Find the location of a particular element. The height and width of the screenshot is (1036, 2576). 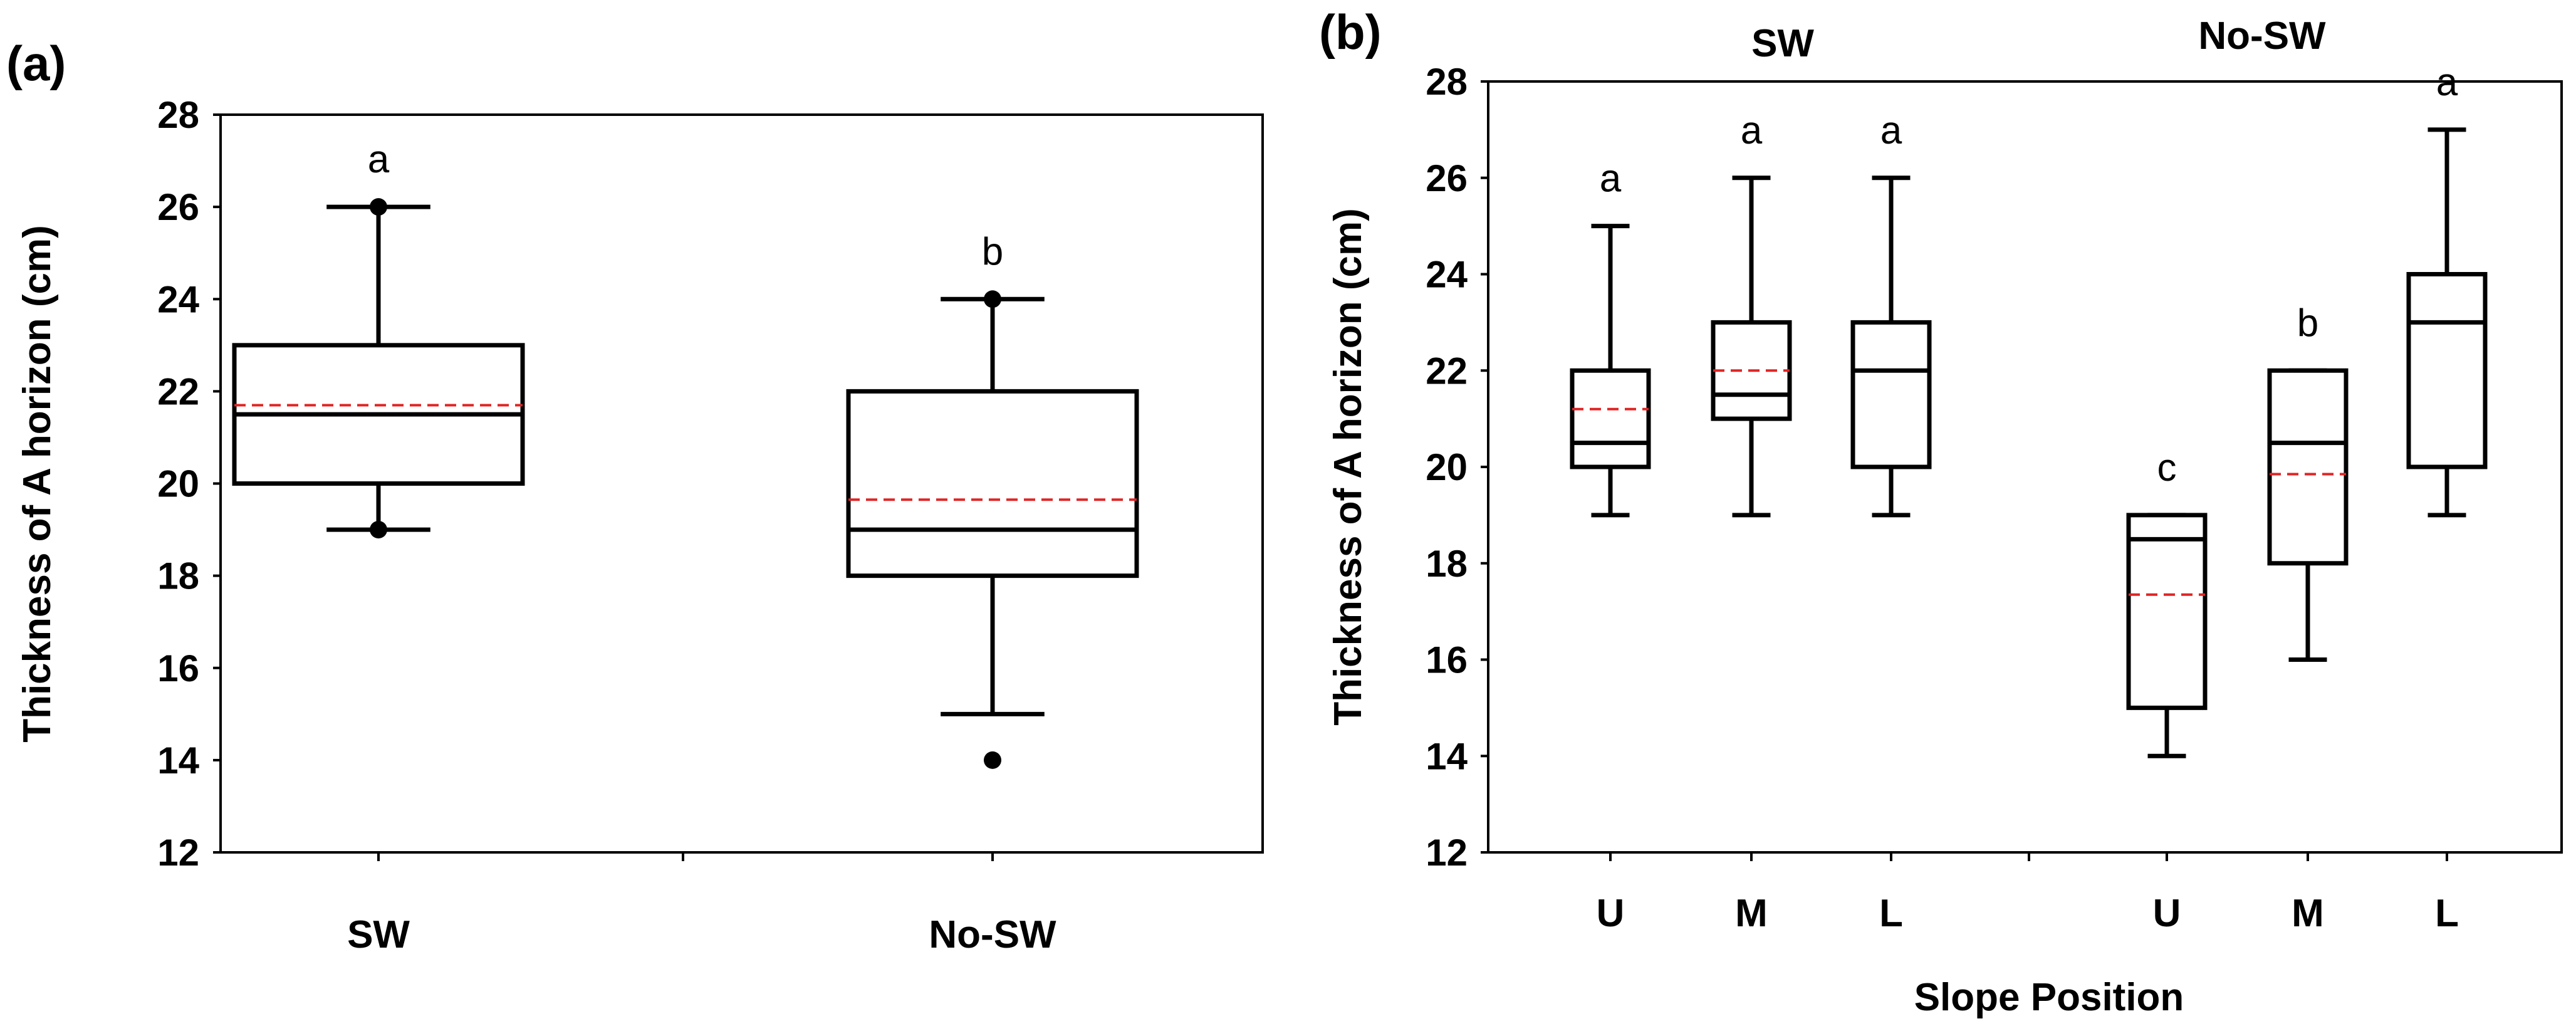

panel-a-y-ticks: 12 14 16 18 20 22 24 26 28 is located at coordinates (189, 484).